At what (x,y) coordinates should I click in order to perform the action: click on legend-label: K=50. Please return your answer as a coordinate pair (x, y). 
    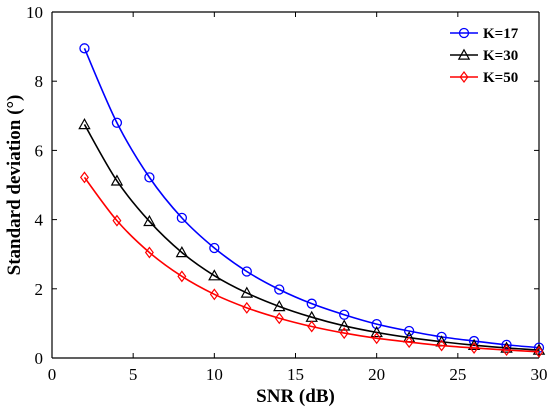
    Looking at the image, I should click on (500, 78).